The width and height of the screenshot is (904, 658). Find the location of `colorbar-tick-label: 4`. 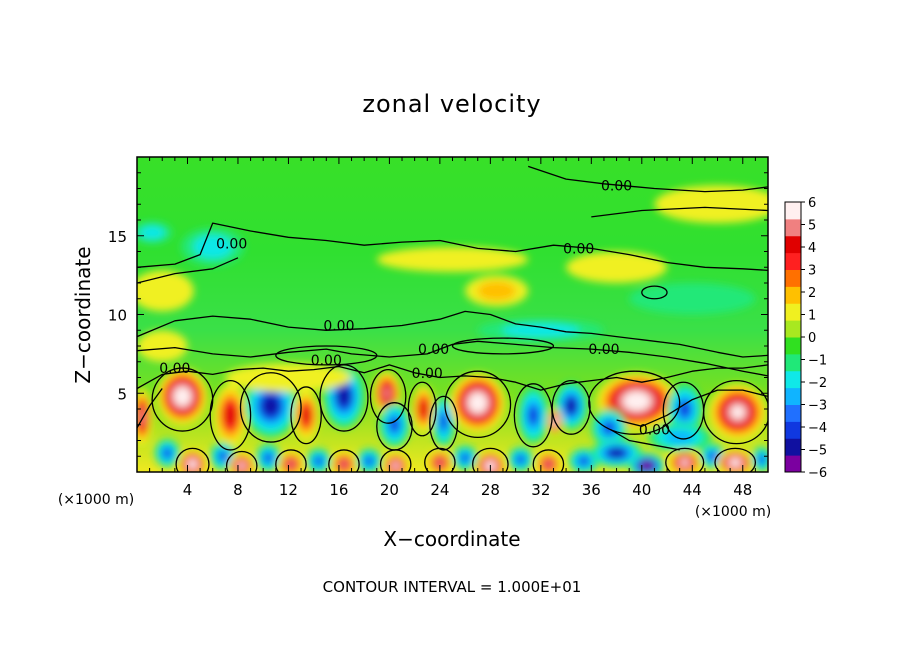

colorbar-tick-label: 4 is located at coordinates (812, 248).